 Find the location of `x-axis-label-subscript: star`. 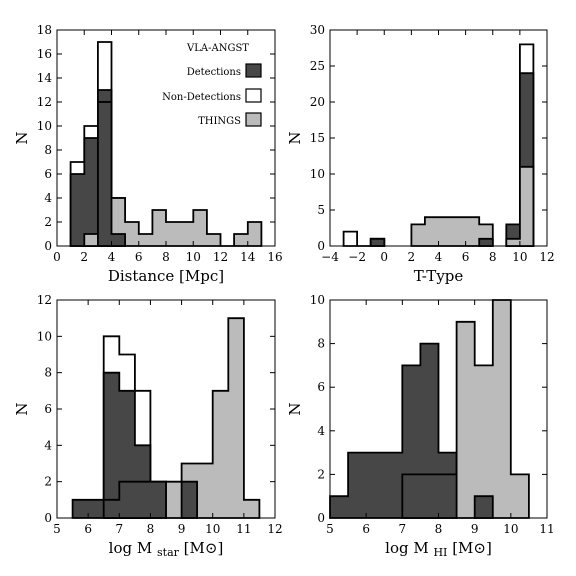

x-axis-label-subscript: star is located at coordinates (168, 552).